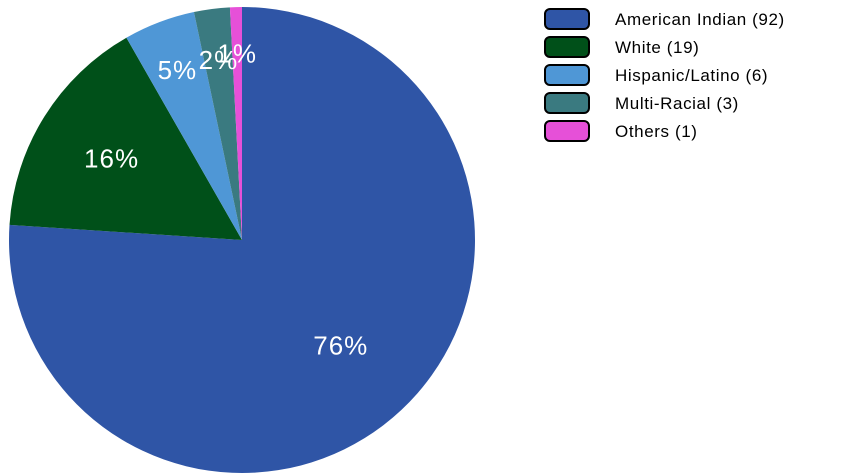 This screenshot has height=474, width=864. Describe the element at coordinates (677, 103) in the screenshot. I see `legend-label: Multi-Racial (3)` at that location.